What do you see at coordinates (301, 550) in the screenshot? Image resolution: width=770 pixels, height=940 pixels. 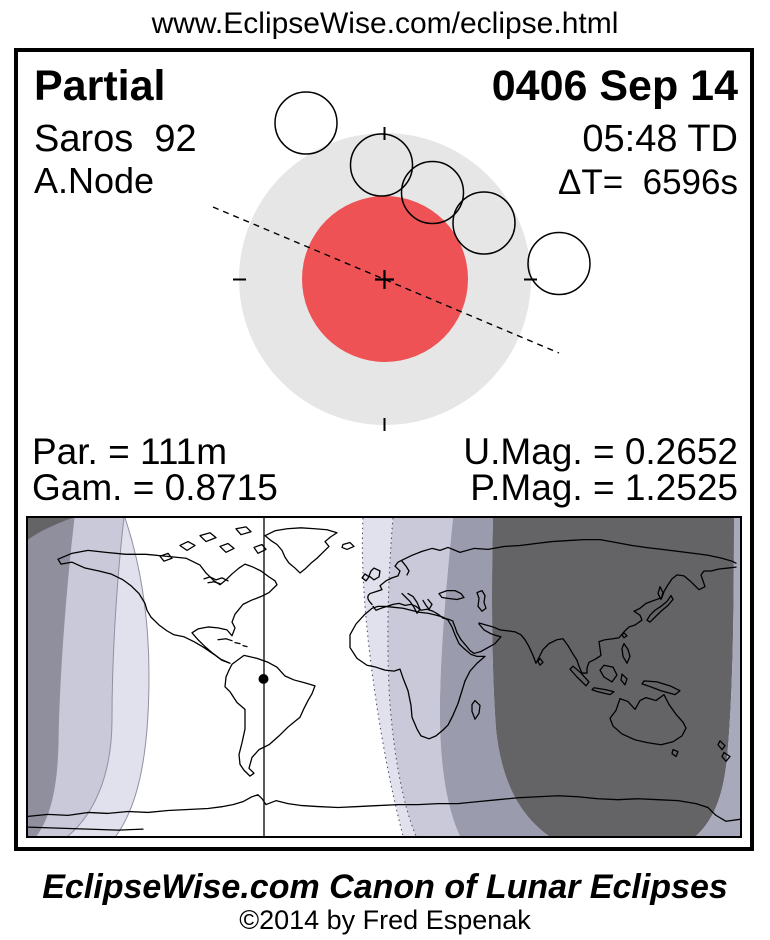 I see `greenland-coast` at bounding box center [301, 550].